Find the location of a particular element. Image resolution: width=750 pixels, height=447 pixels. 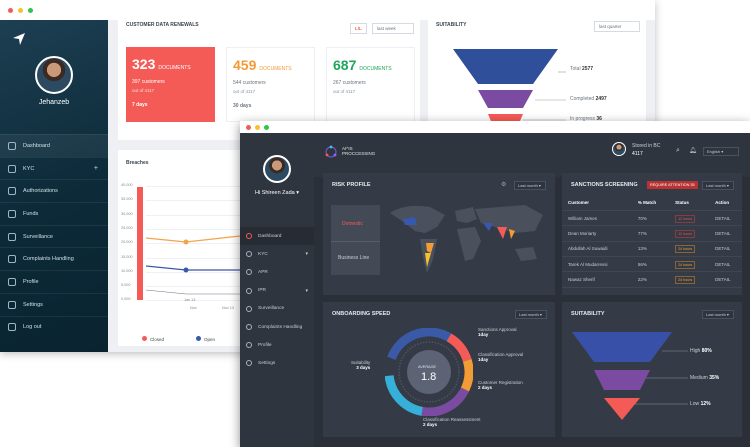

user-name: Jehanzeb is located at coordinates (54, 102).